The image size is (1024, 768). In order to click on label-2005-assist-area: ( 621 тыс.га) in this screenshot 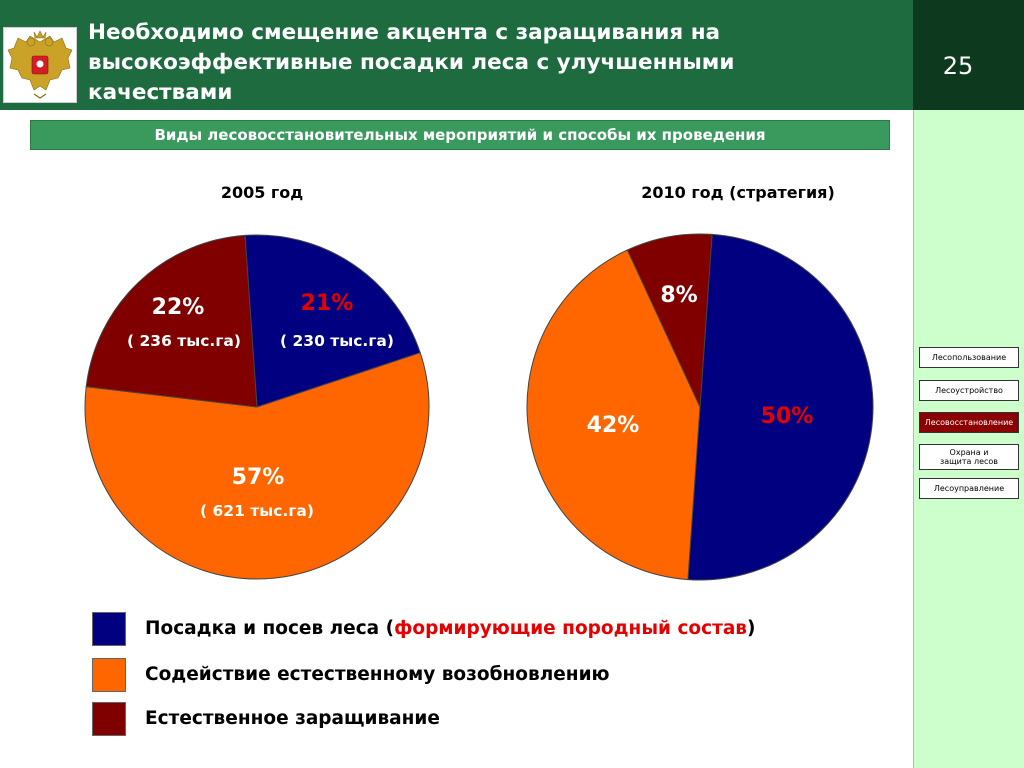, I will do `click(257, 511)`.